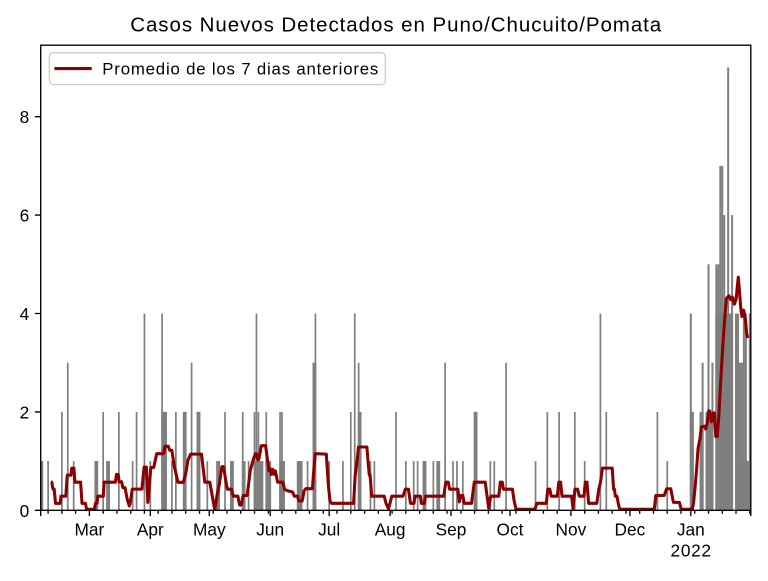  Describe the element at coordinates (451, 530) in the screenshot. I see `svg-text: Sep` at that location.